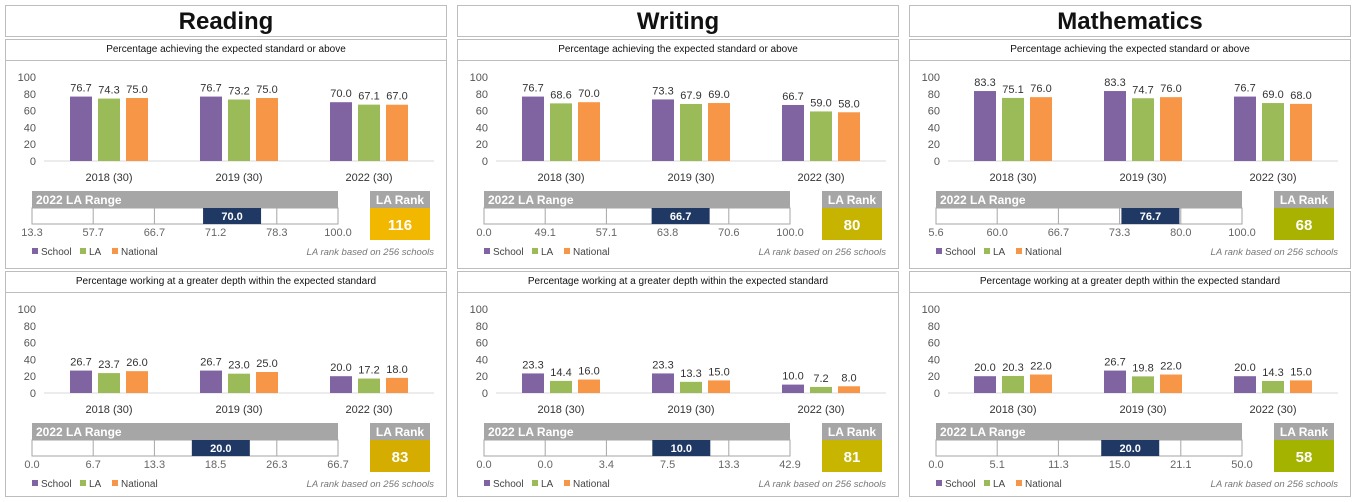  Describe the element at coordinates (93, 465) in the screenshot. I see `range-tick-label: 6.7` at that location.